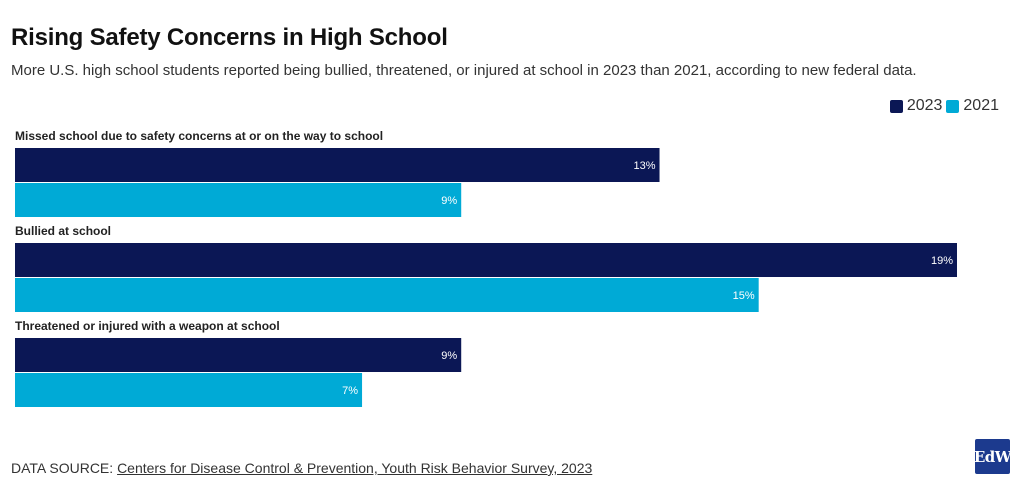 The width and height of the screenshot is (1020, 489). I want to click on legend-item-2023: 2023, so click(916, 106).